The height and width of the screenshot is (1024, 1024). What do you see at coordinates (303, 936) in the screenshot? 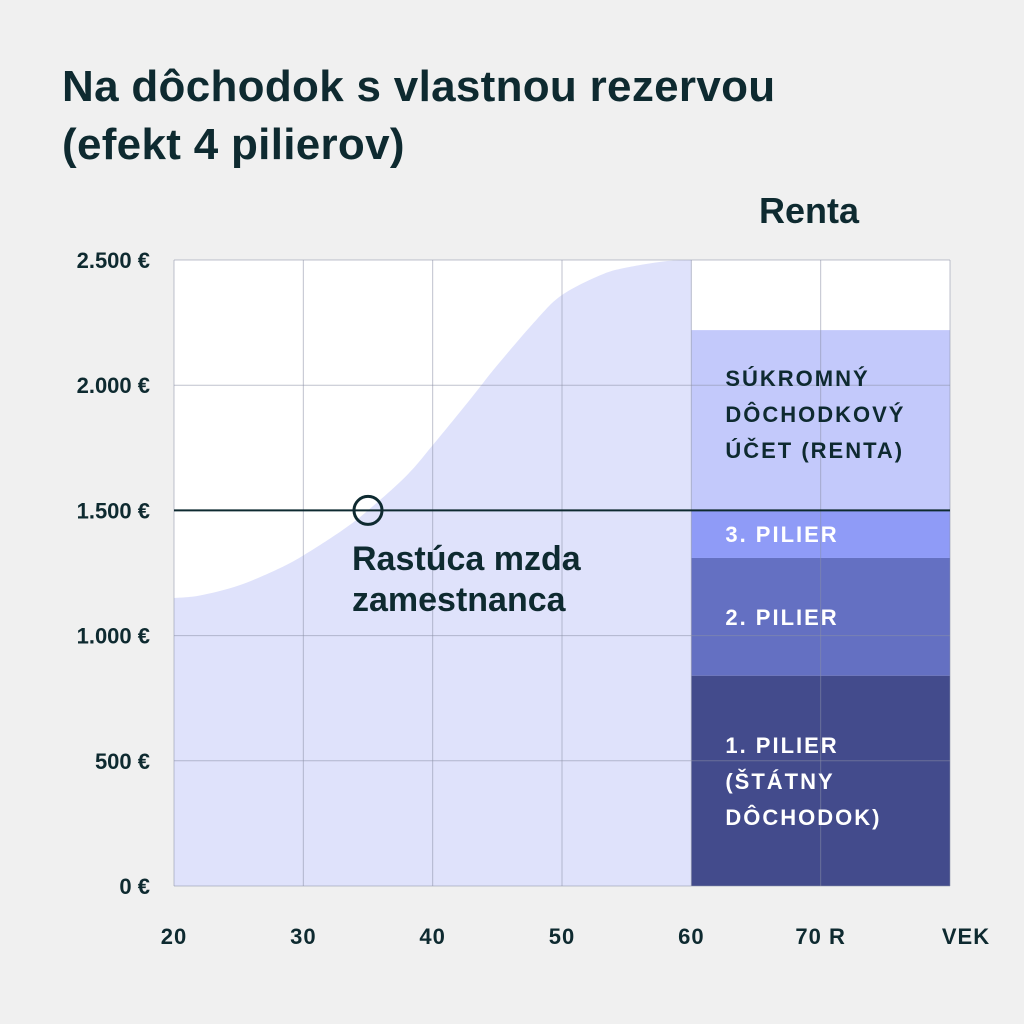
I see `x-tick-label-1: 30` at bounding box center [303, 936].